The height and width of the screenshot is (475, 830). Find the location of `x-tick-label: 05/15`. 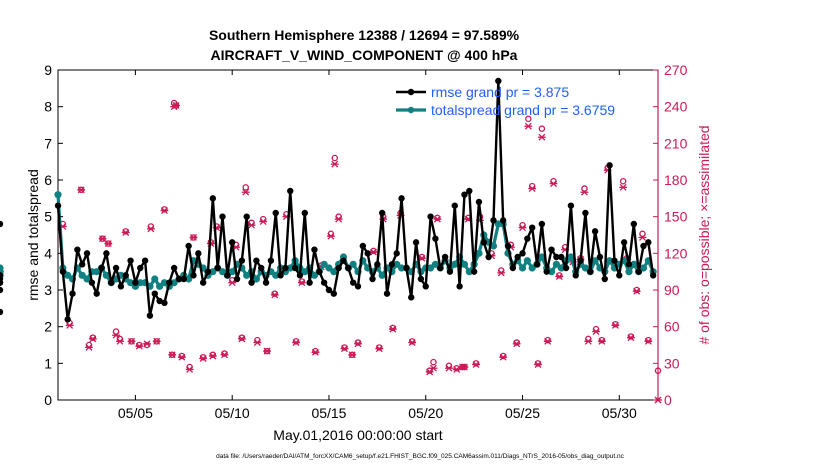

x-tick-label: 05/15 is located at coordinates (328, 413).